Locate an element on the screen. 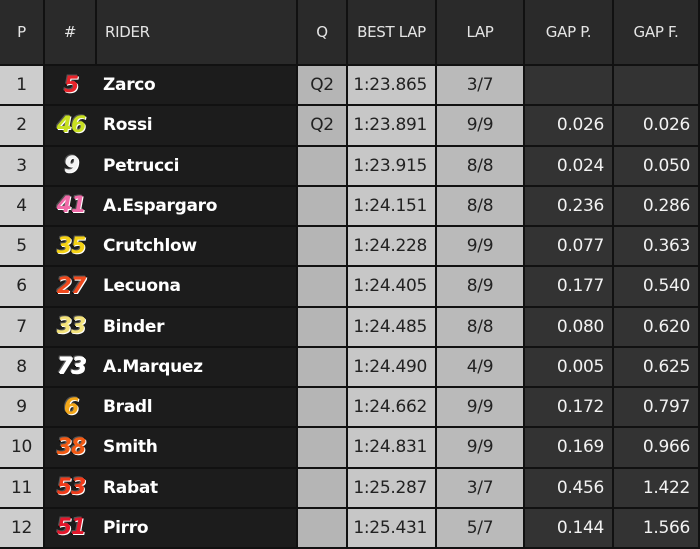  gap-f-cell: 1.566 is located at coordinates (657, 528).